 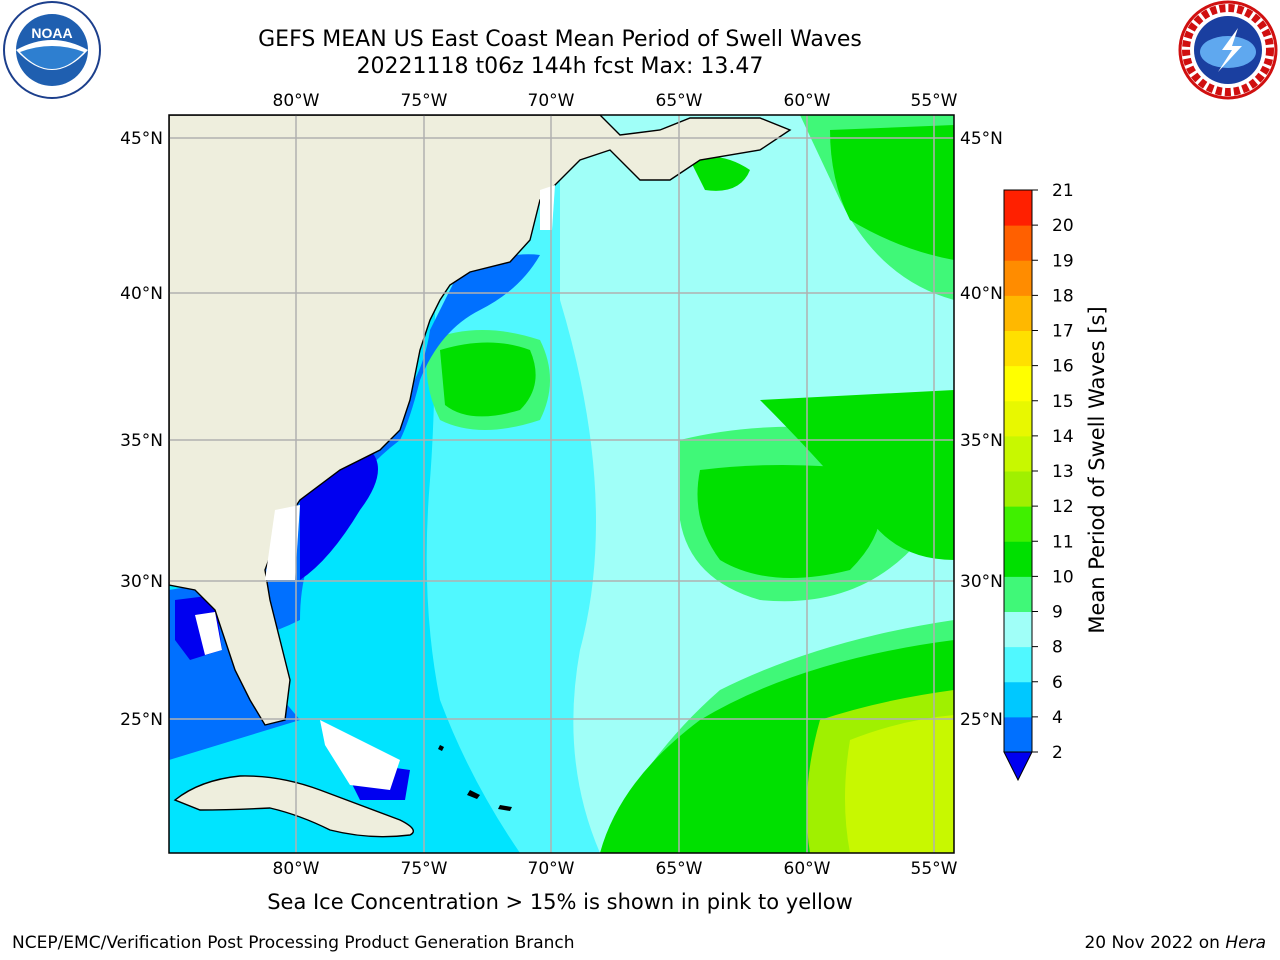 What do you see at coordinates (981, 582) in the screenshot?
I see `lat-label-right: 30°N` at bounding box center [981, 582].